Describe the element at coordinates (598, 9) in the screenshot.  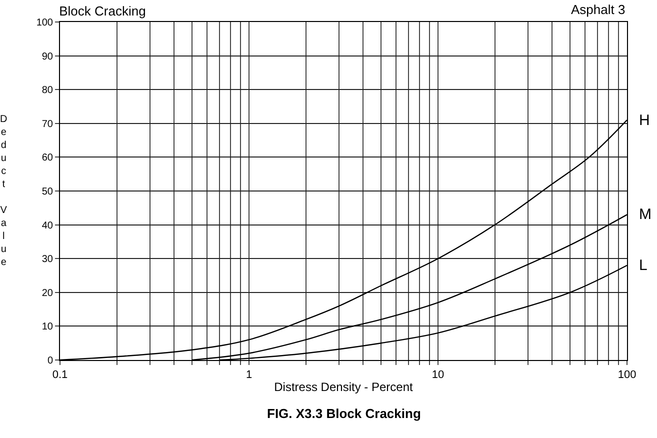
I see `text: Asphalt 3` at that location.